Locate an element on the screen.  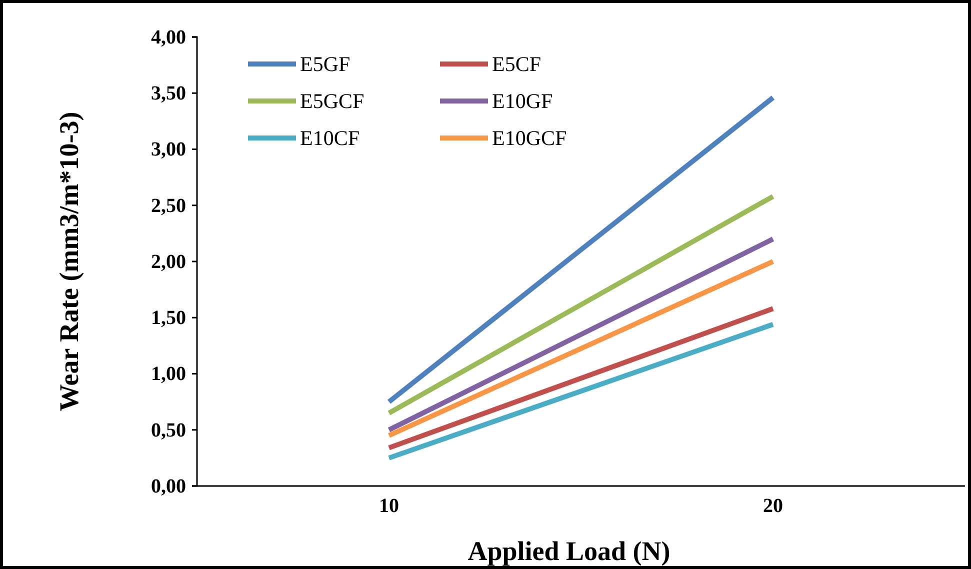
legend-label: E10GCF is located at coordinates (529, 138).